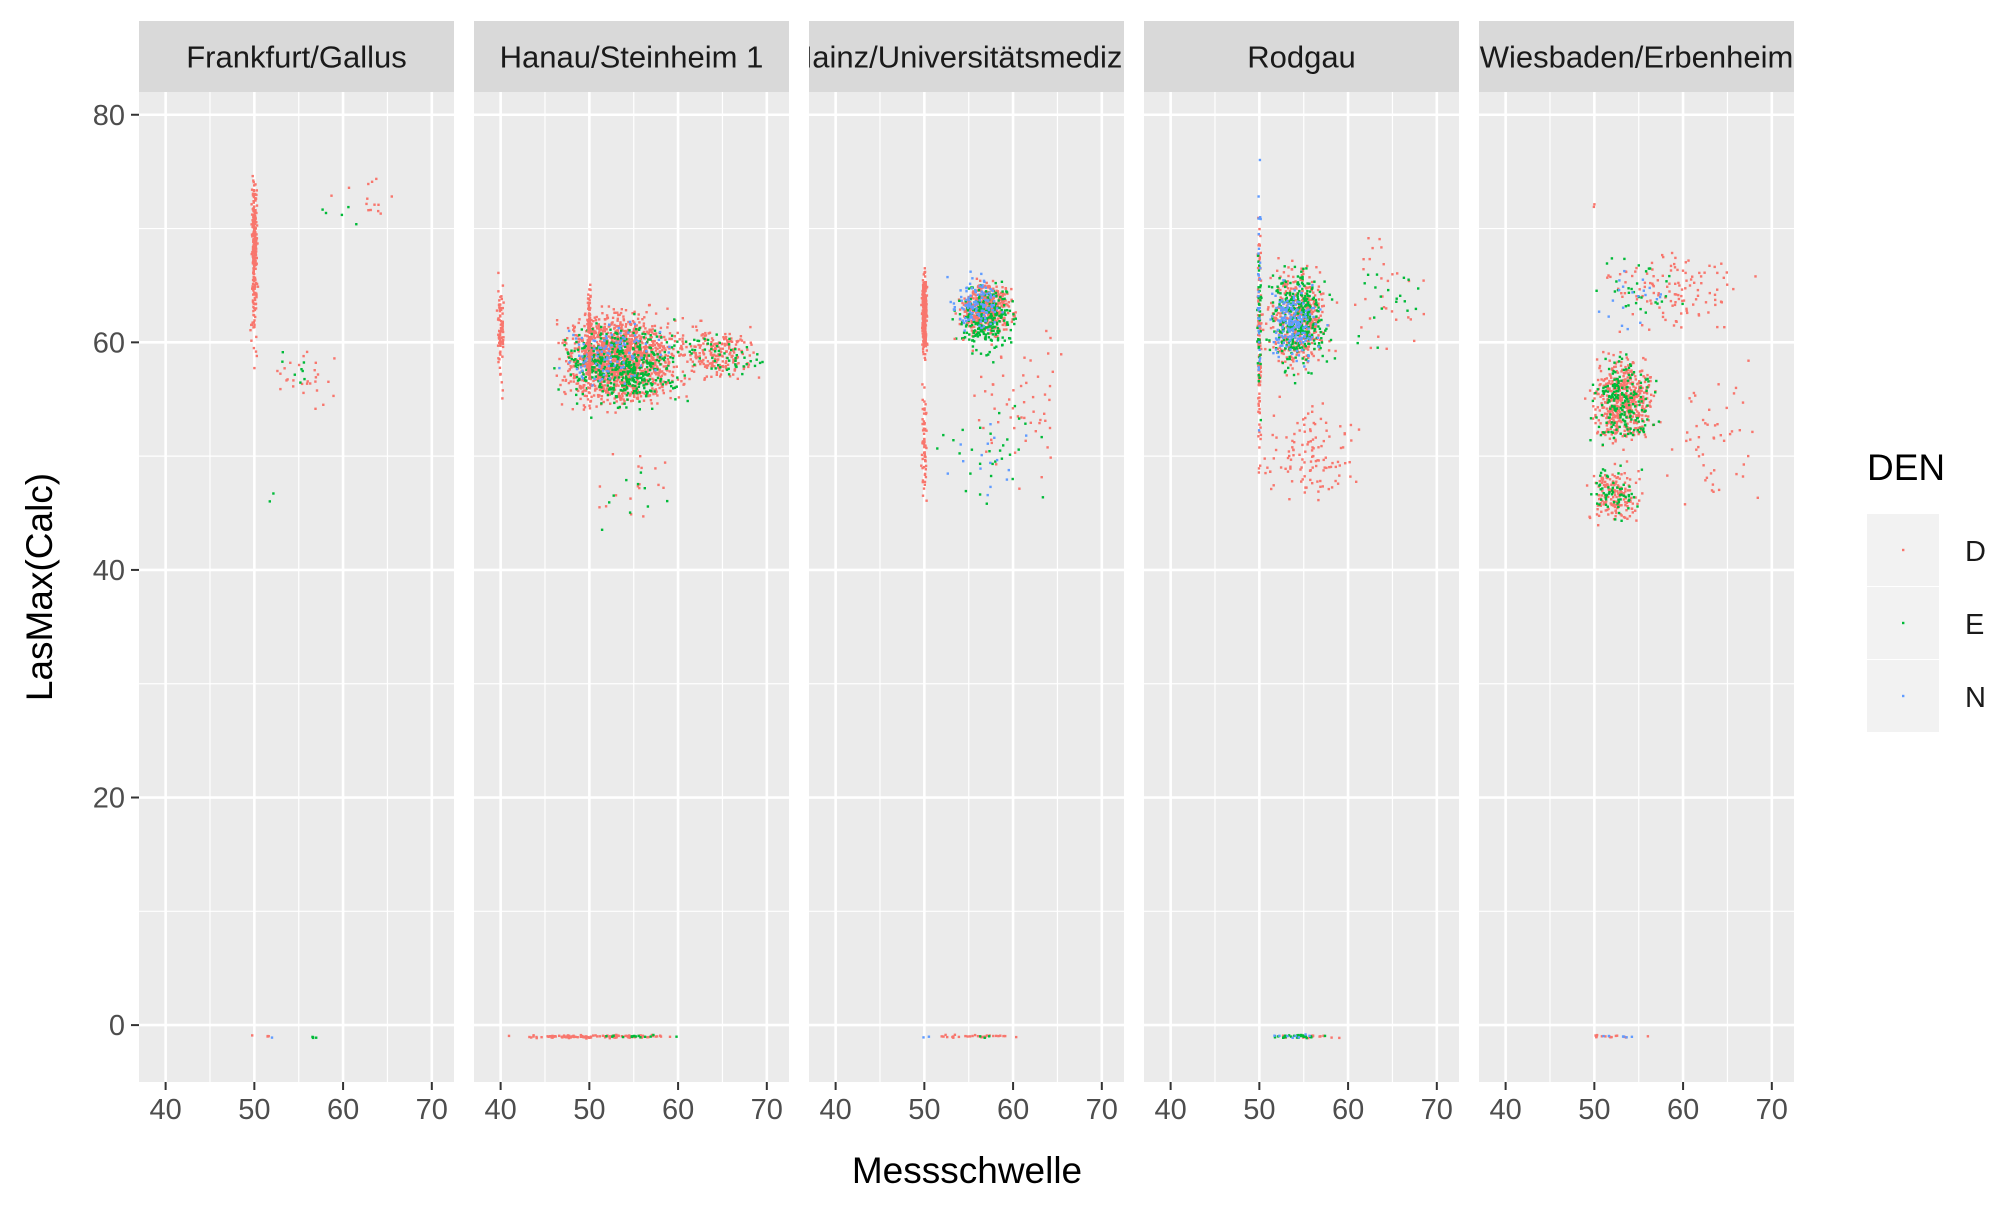 This screenshot has height=1205, width=2009. I want to click on x-tick-label: 60, so click(678, 1110).